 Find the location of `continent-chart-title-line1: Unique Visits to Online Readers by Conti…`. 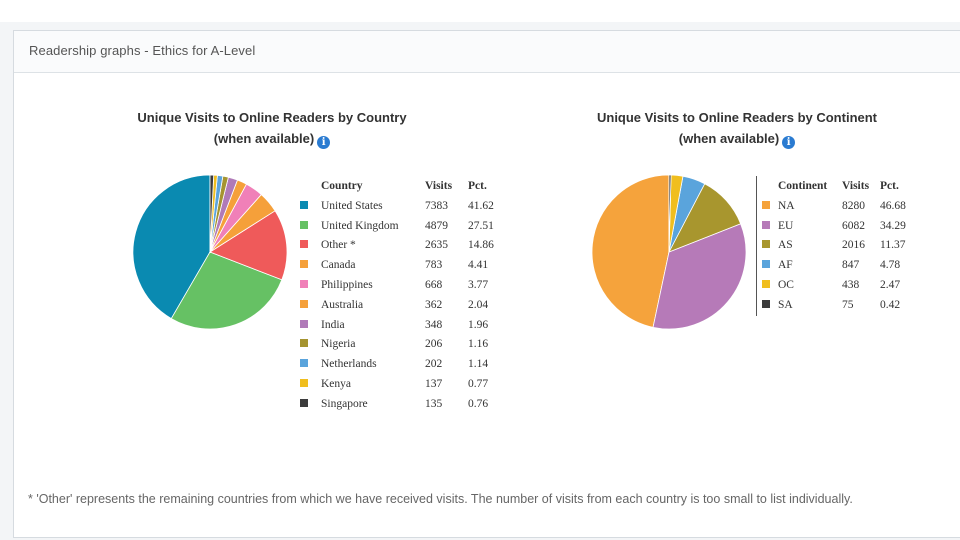

continent-chart-title-line1: Unique Visits to Online Readers by Conti… is located at coordinates (737, 117).